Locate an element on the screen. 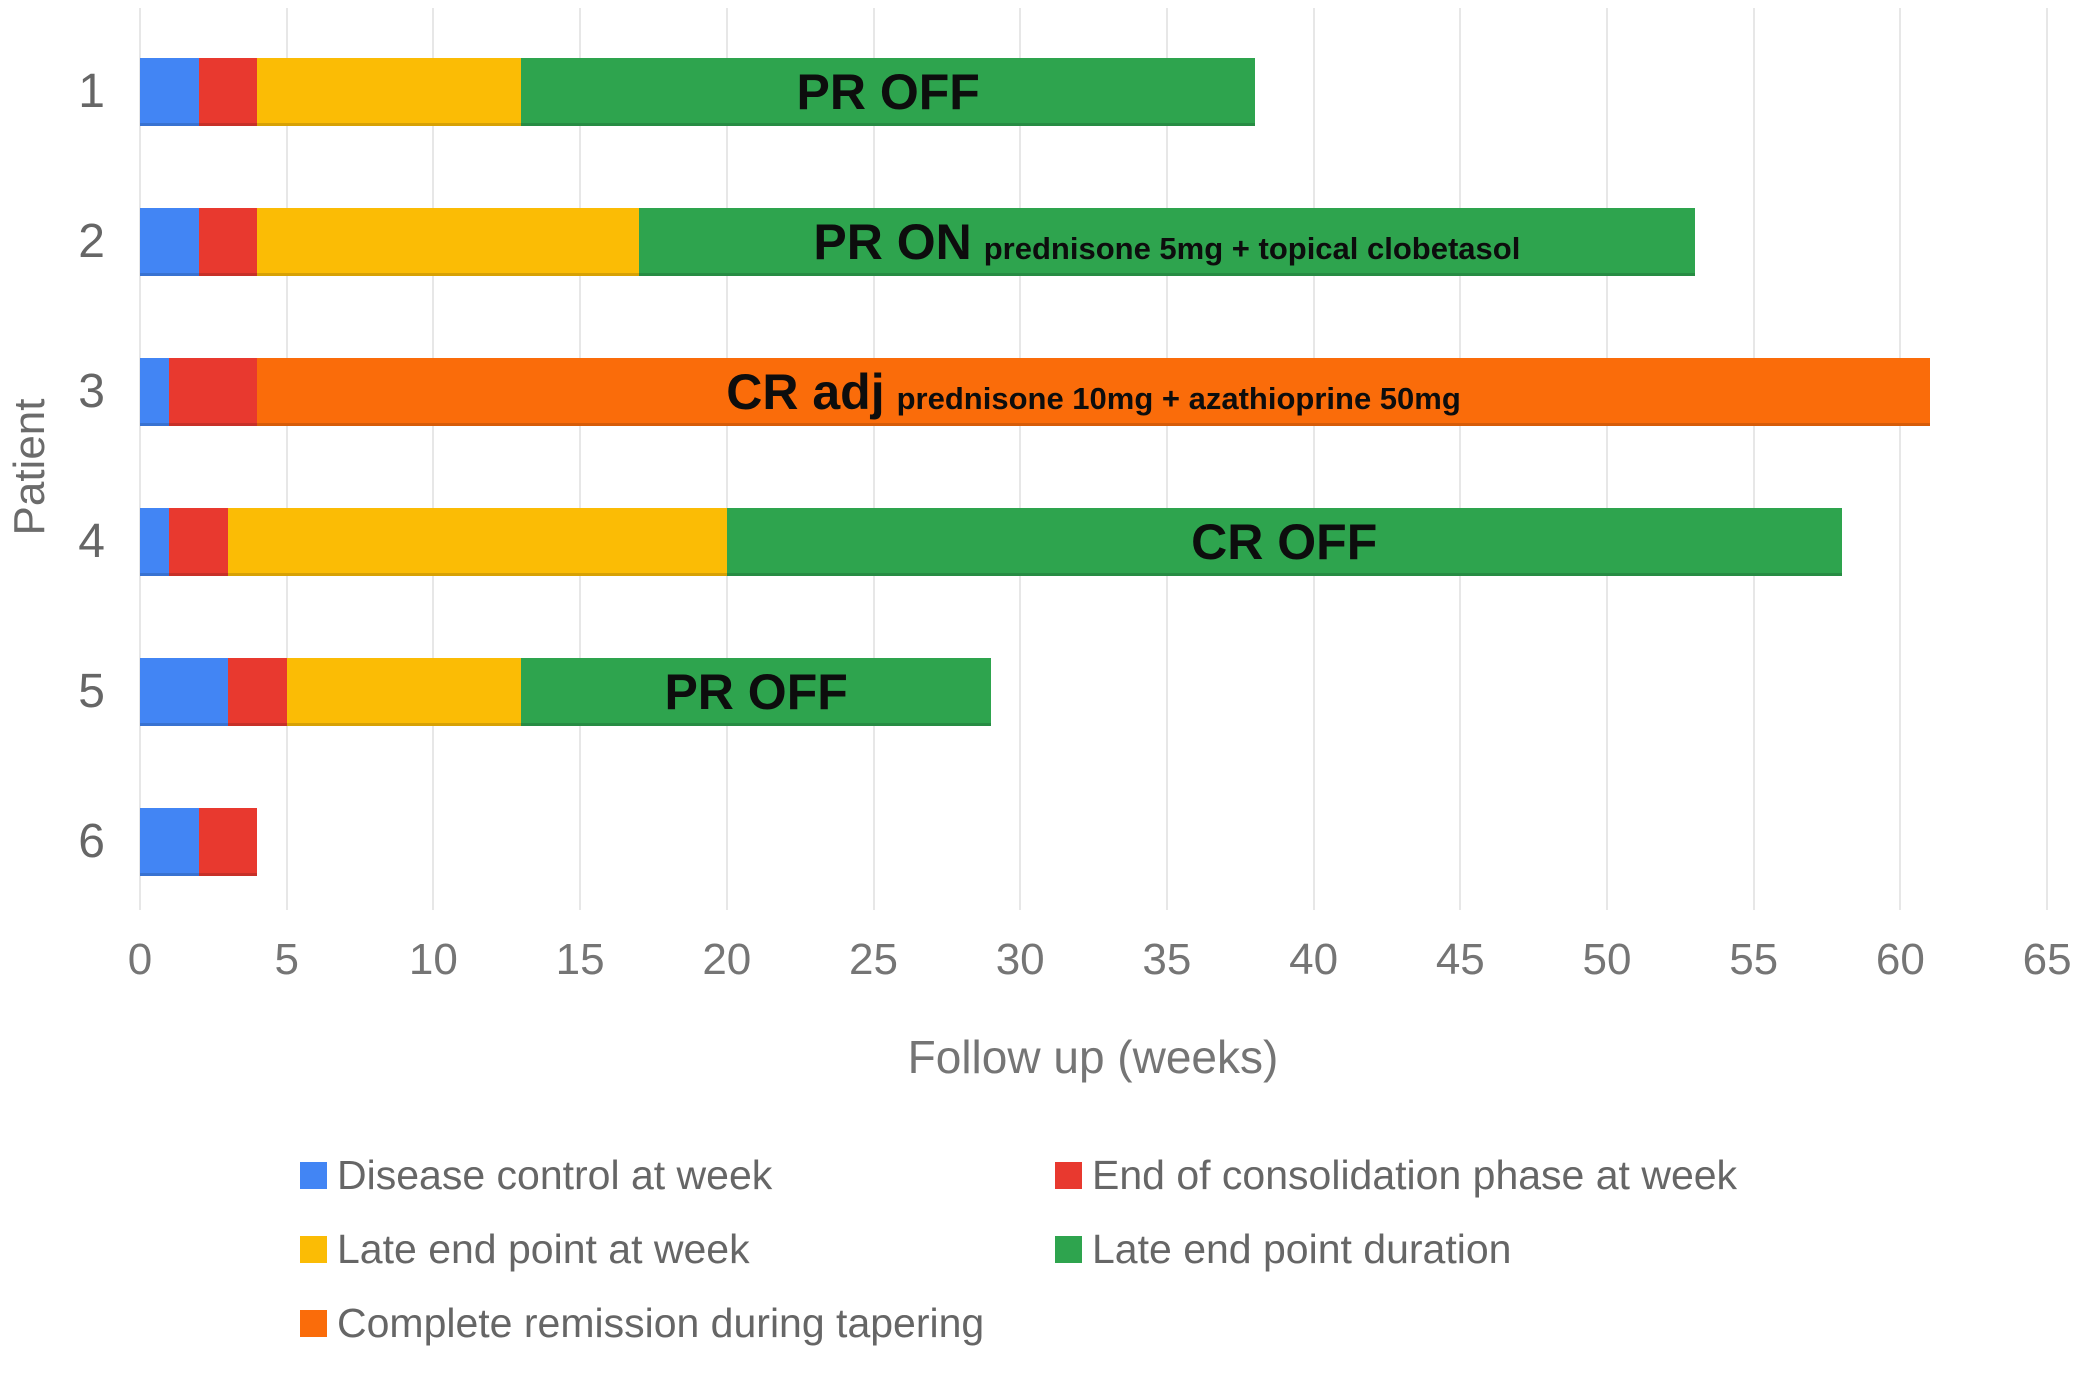  bar-patient-5: PR OFF is located at coordinates (565, 692).